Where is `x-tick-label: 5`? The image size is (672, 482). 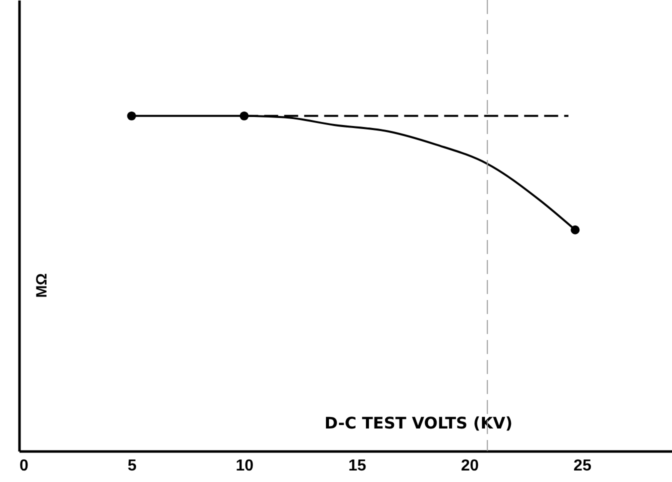
x-tick-label: 5 is located at coordinates (132, 466).